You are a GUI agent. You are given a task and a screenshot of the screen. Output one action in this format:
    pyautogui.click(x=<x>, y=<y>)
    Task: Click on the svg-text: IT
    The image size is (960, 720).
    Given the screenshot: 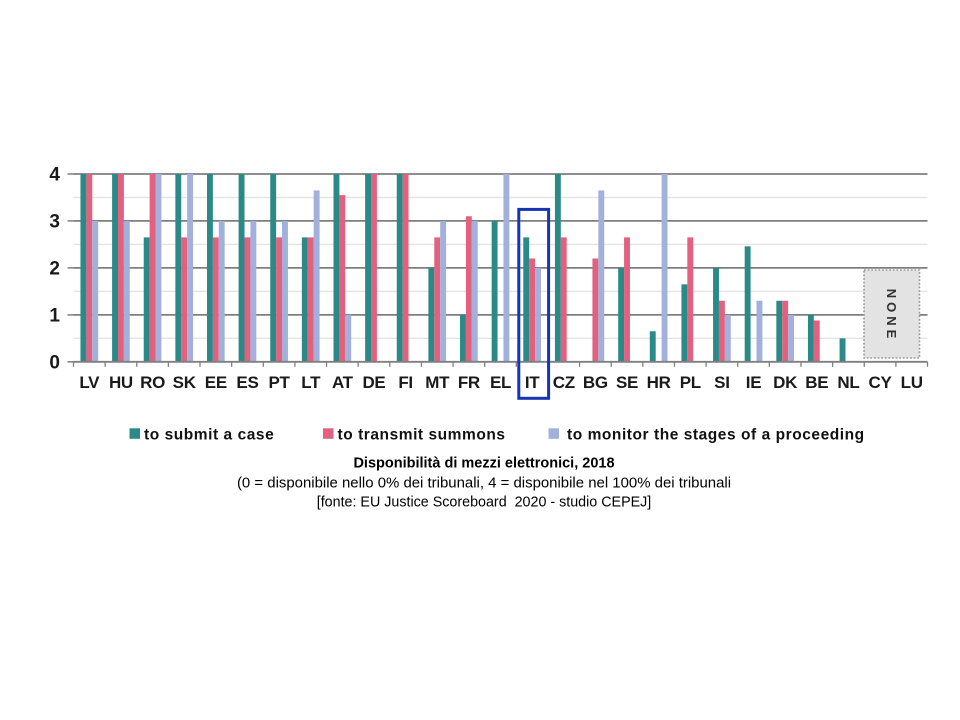 What is the action you would take?
    pyautogui.click(x=532, y=382)
    